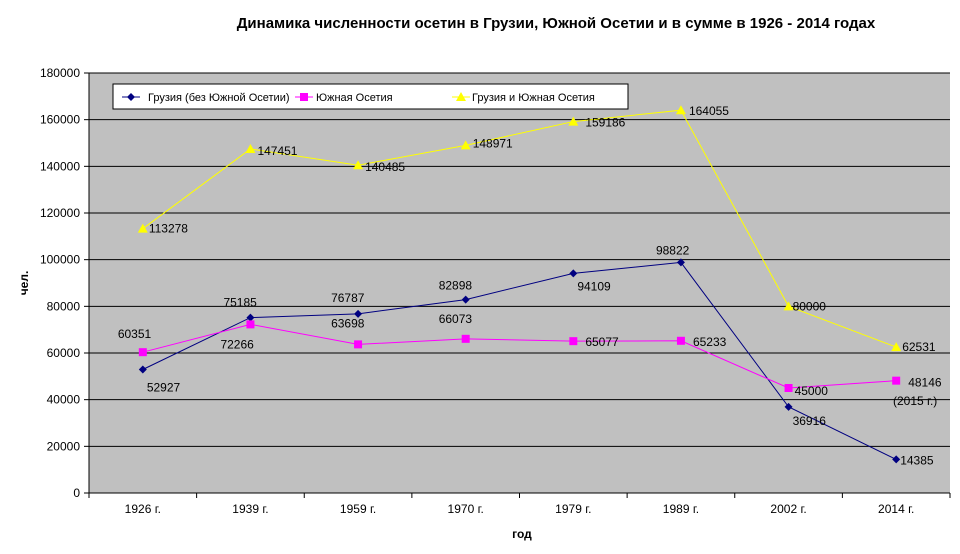 The image size is (960, 554). I want to click on y-axis-title: чел., so click(24, 283).